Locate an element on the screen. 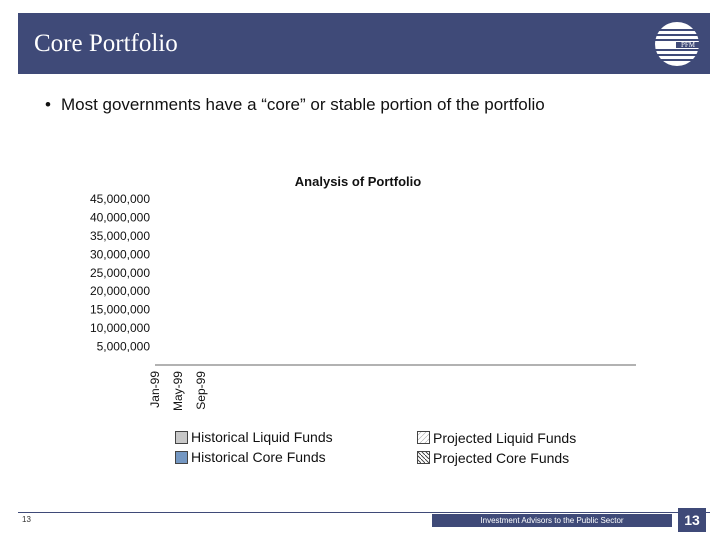  footer-page-number-left: 13 is located at coordinates (26, 519).